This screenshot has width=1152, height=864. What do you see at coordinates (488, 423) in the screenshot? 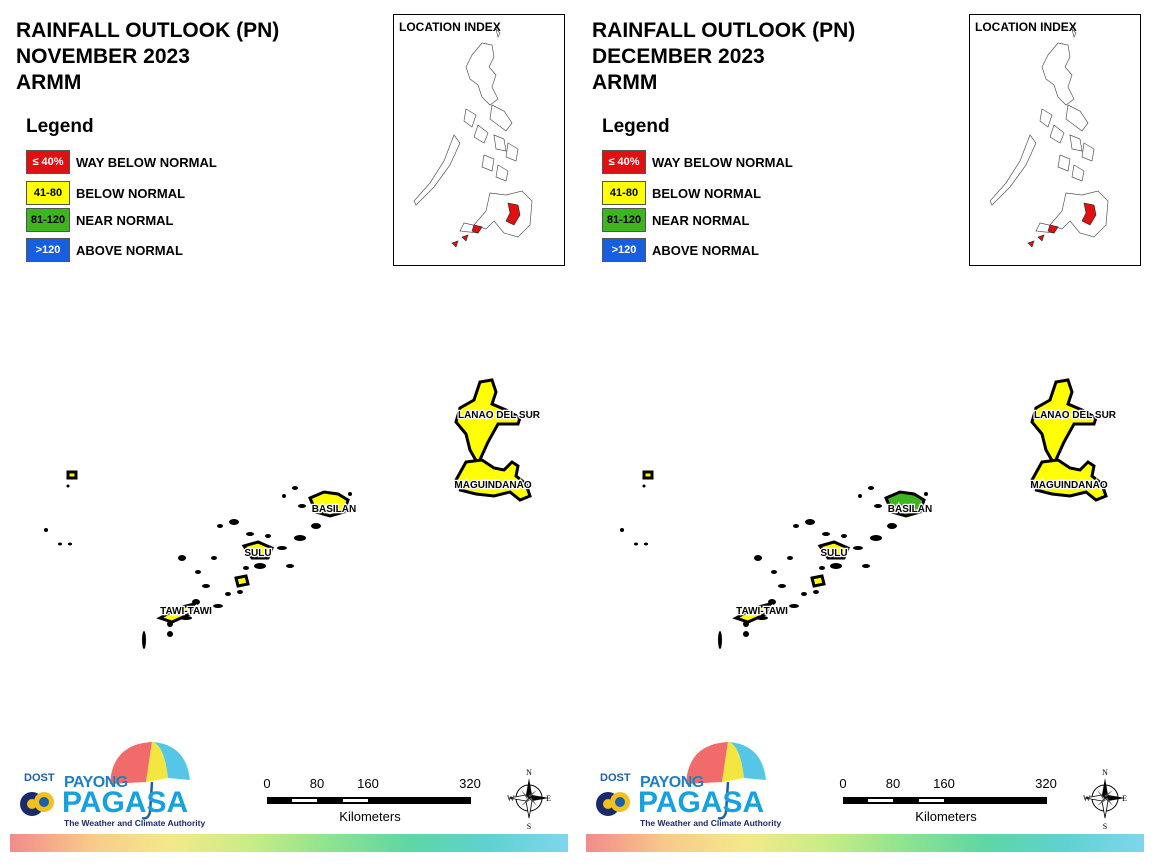
I see `lanao-del-sur-province` at bounding box center [488, 423].